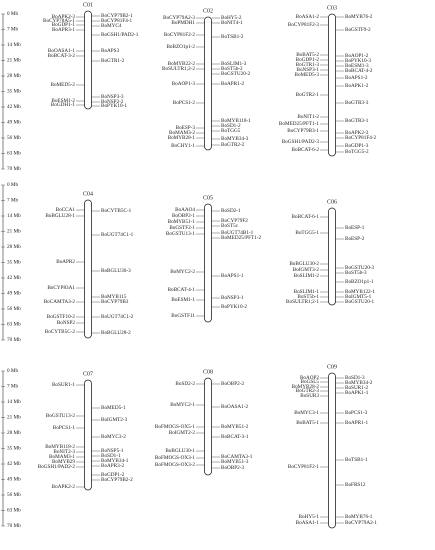 The width and height of the screenshot is (435, 550). What do you see at coordinates (117, 21) in the screenshot?
I see `gene-label: BoCYP81F4-1` at bounding box center [117, 21].